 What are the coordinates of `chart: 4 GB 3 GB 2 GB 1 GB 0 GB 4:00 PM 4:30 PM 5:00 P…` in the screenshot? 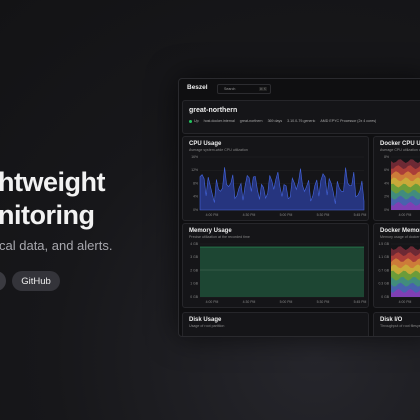 It's located at (278, 273).